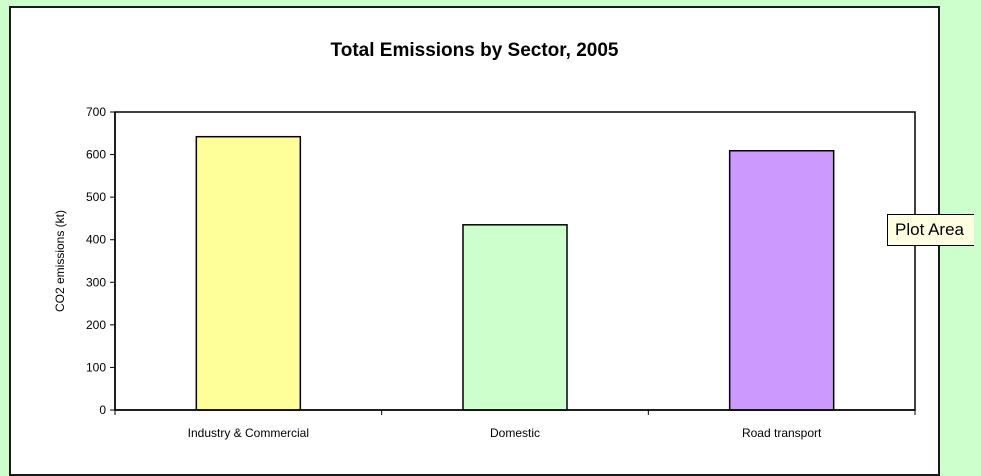  What do you see at coordinates (96, 197) in the screenshot?
I see `y-tick-label: 500` at bounding box center [96, 197].